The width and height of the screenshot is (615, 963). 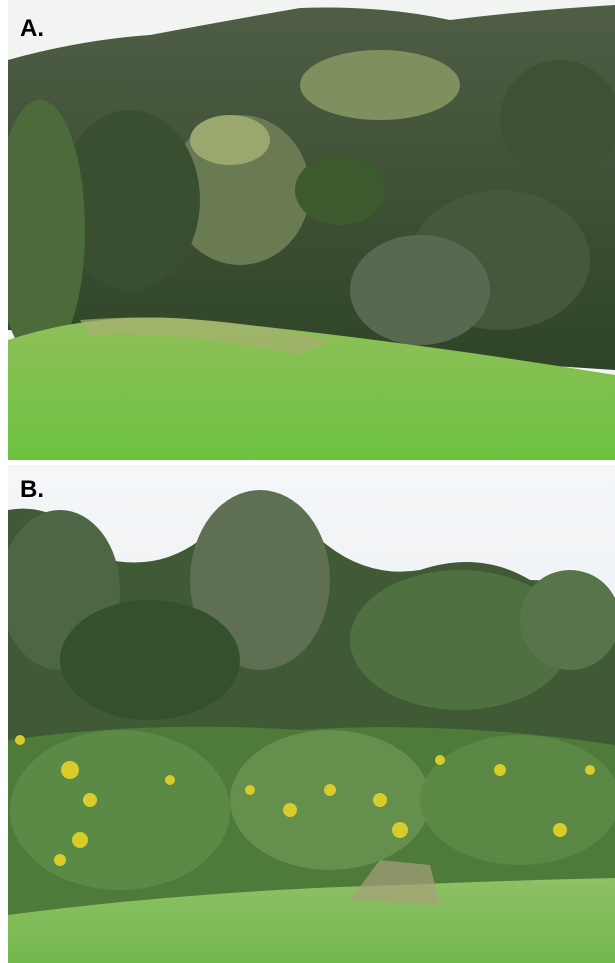 I want to click on panel-label: B., so click(x=32, y=489).